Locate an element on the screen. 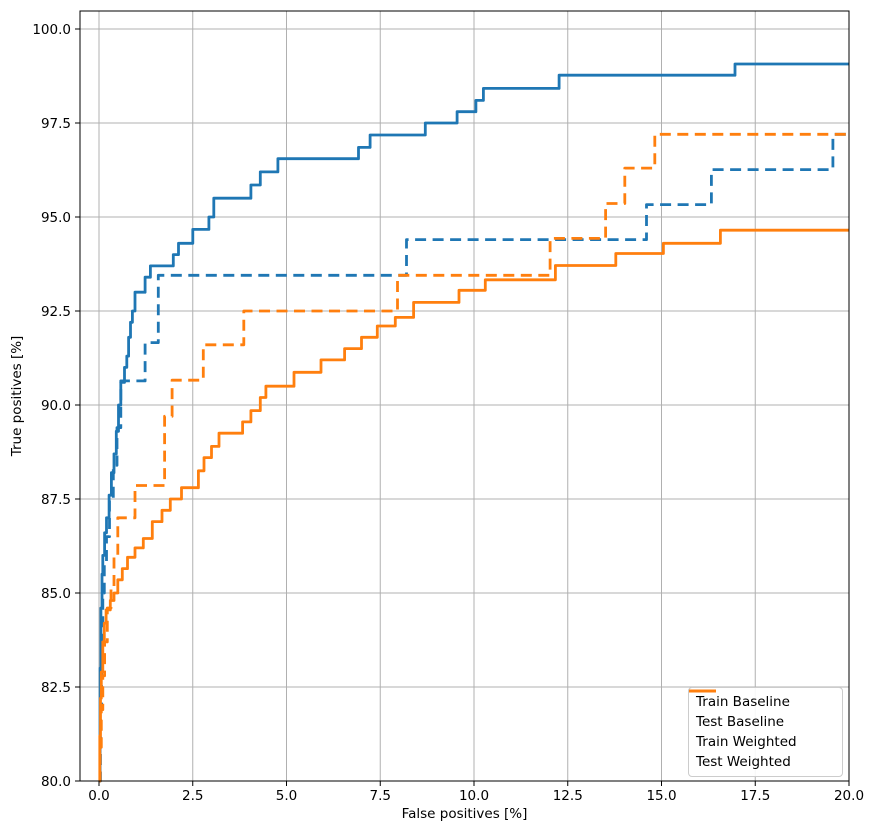  x-tick-label: 17.5 is located at coordinates (755, 796).